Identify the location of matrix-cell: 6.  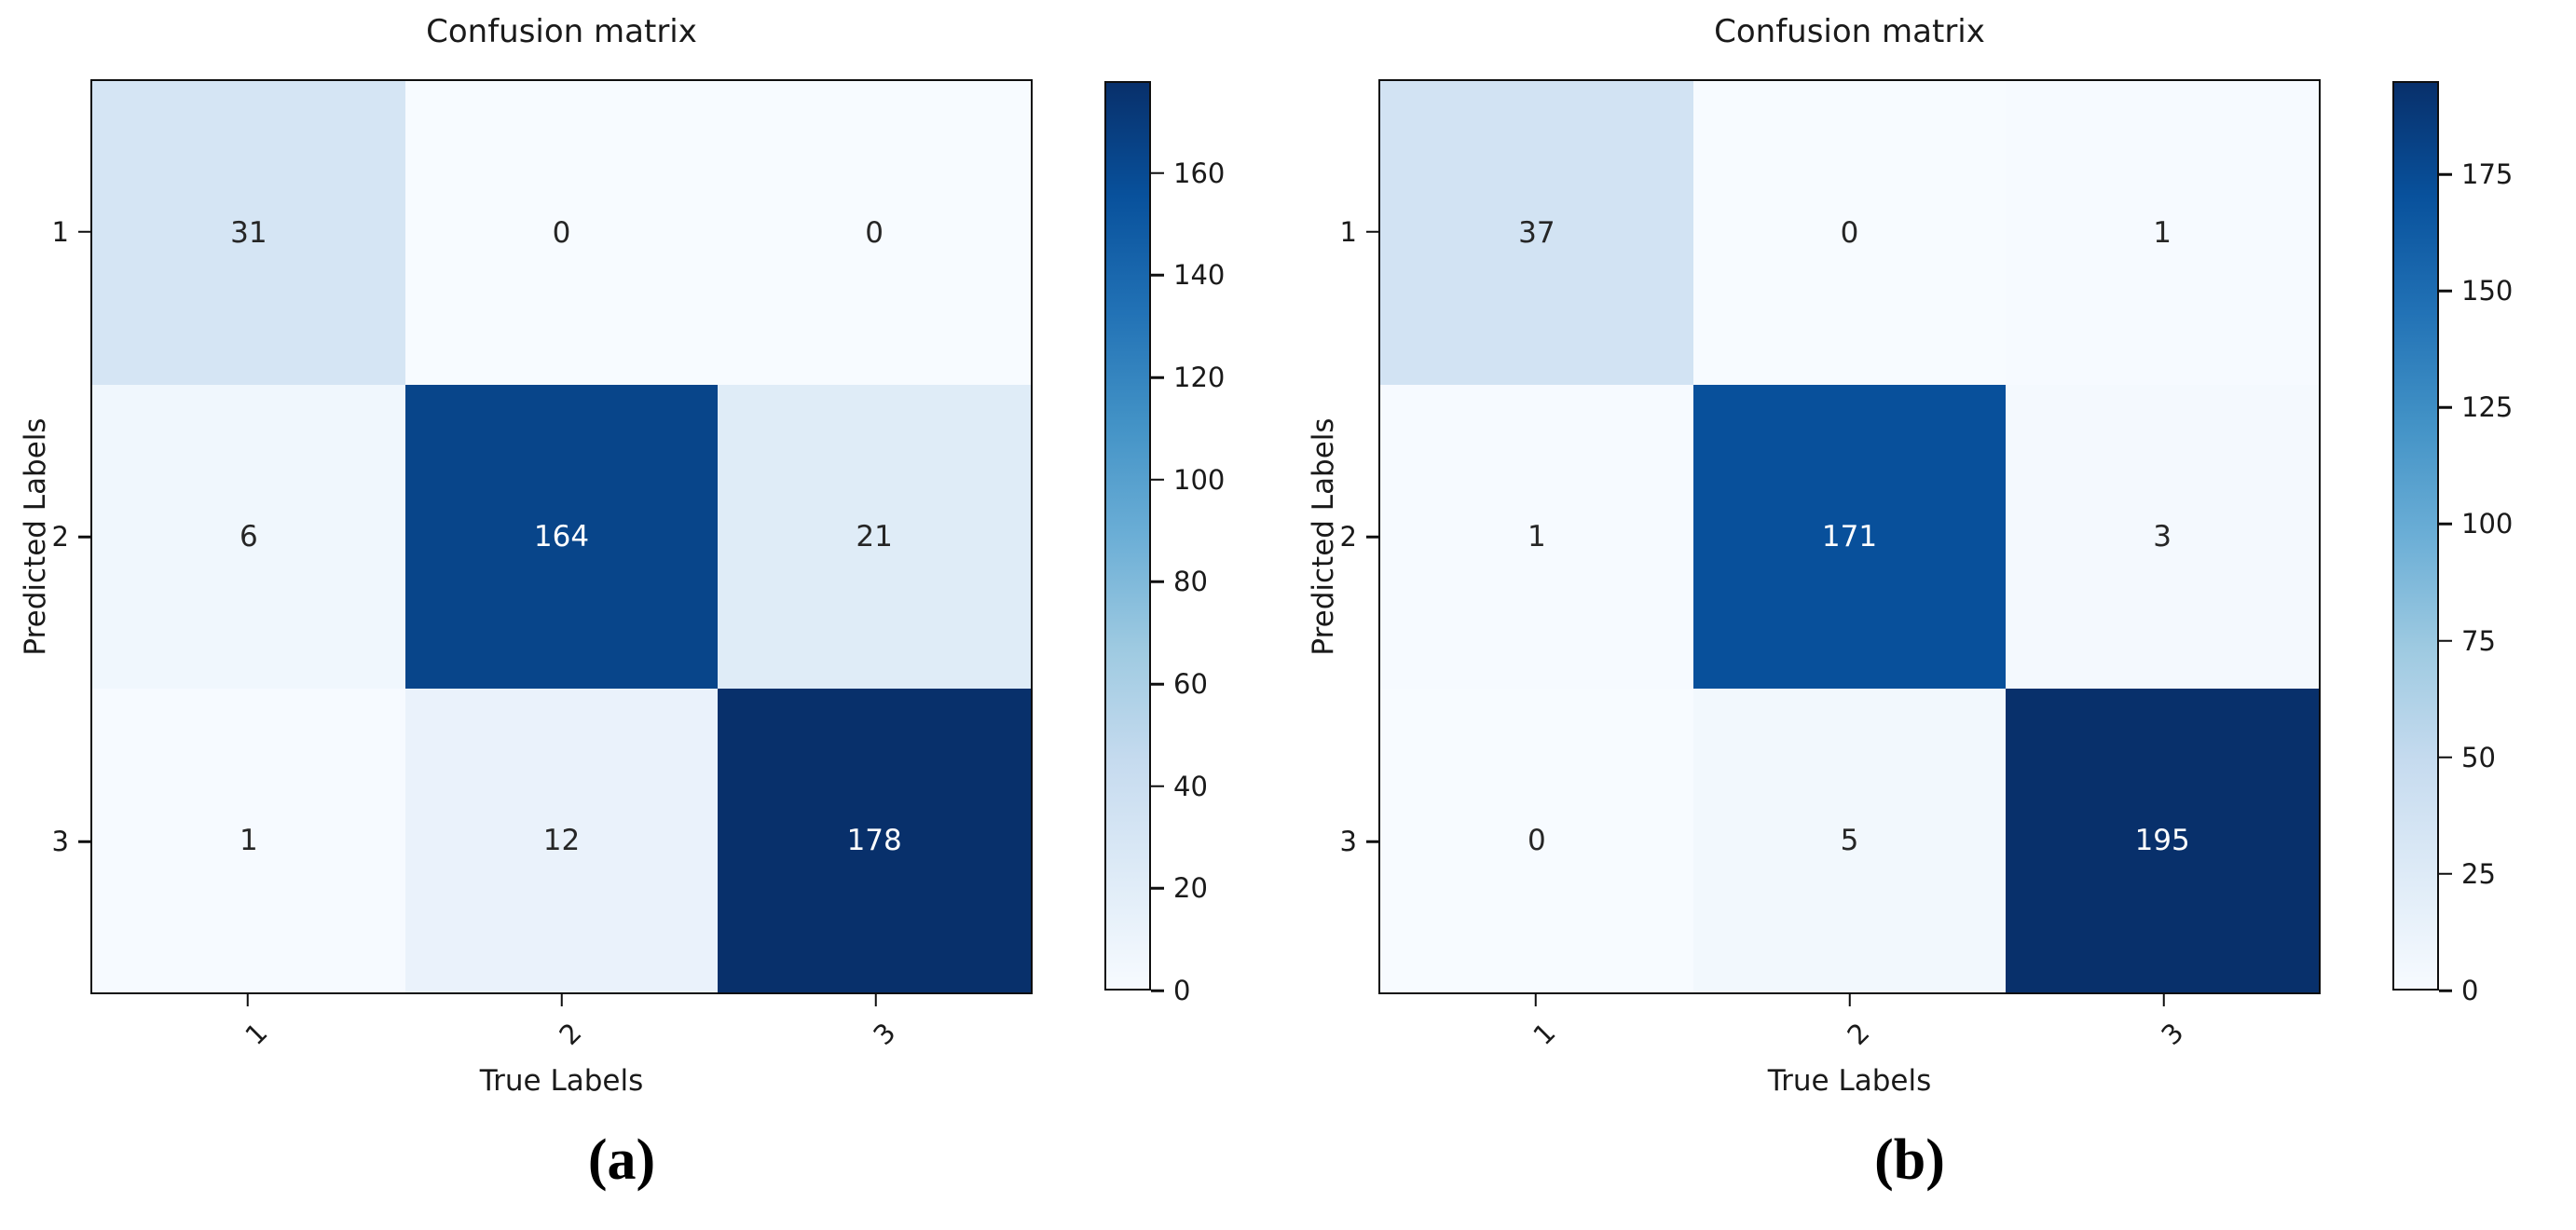
(248, 537).